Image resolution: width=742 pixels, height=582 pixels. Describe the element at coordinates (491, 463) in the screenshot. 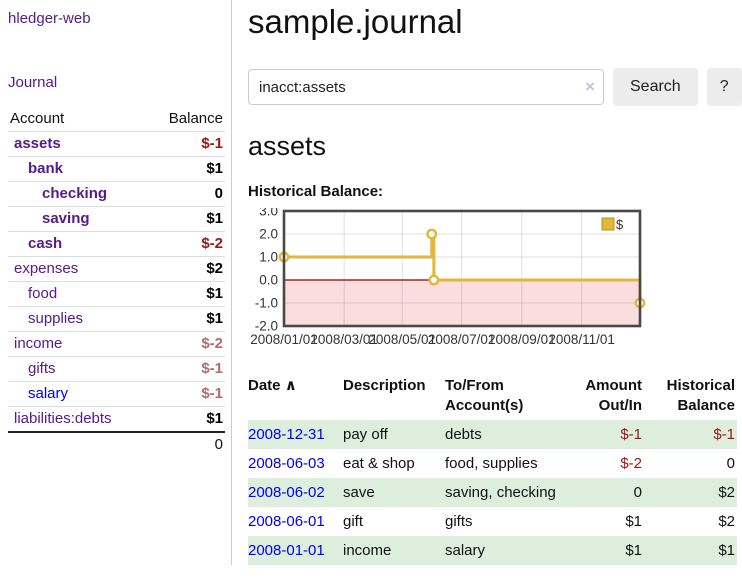

I see `transaction-accounts: food, supplies` at that location.